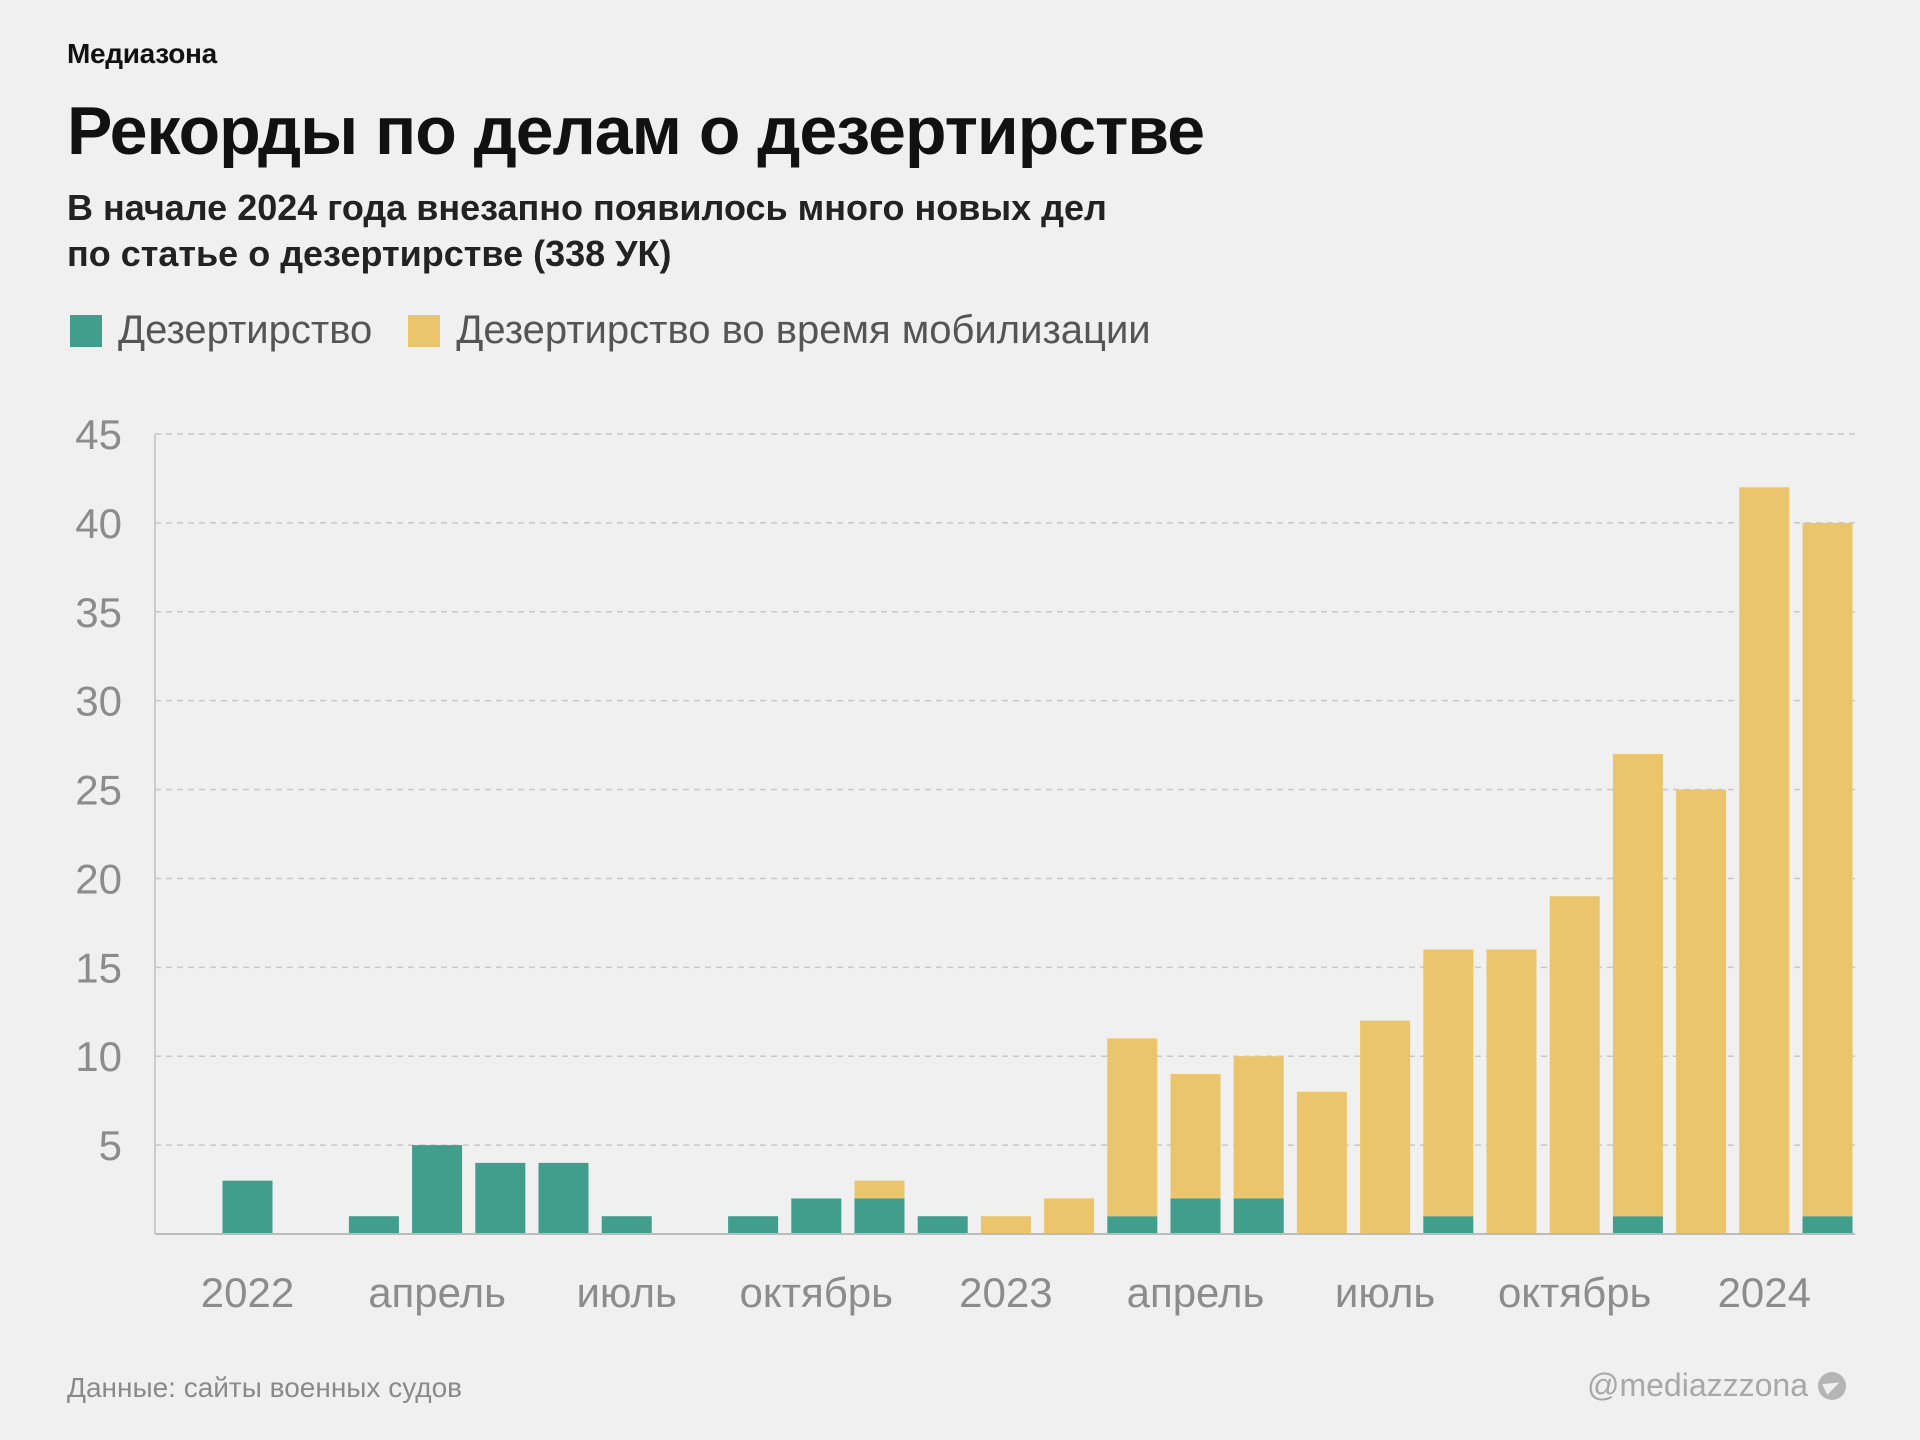 The image size is (1920, 1440). I want to click on y-tick-label-25: 25, so click(98, 790).